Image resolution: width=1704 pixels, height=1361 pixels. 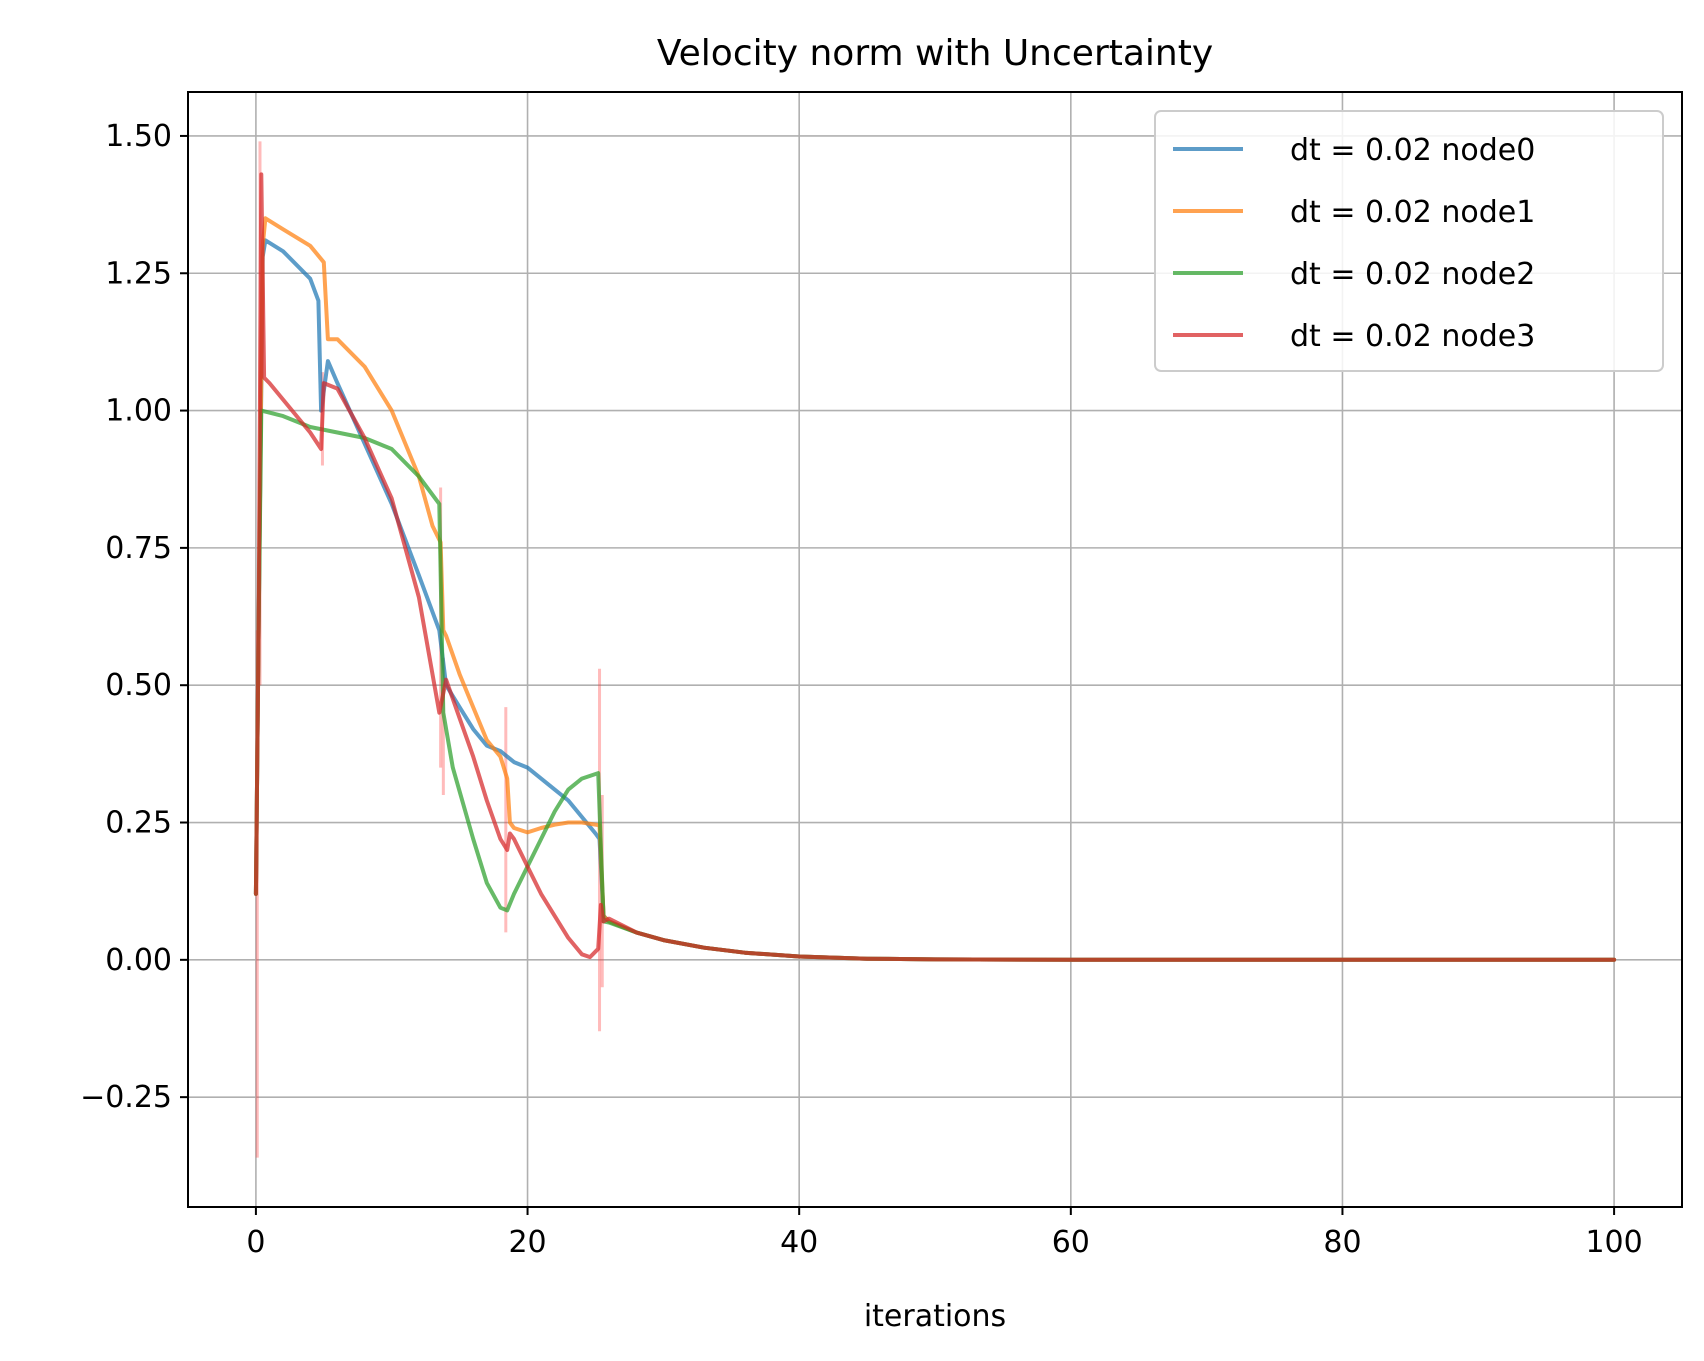 What do you see at coordinates (1342, 1242) in the screenshot?
I see `x-tick-label: 80` at bounding box center [1342, 1242].